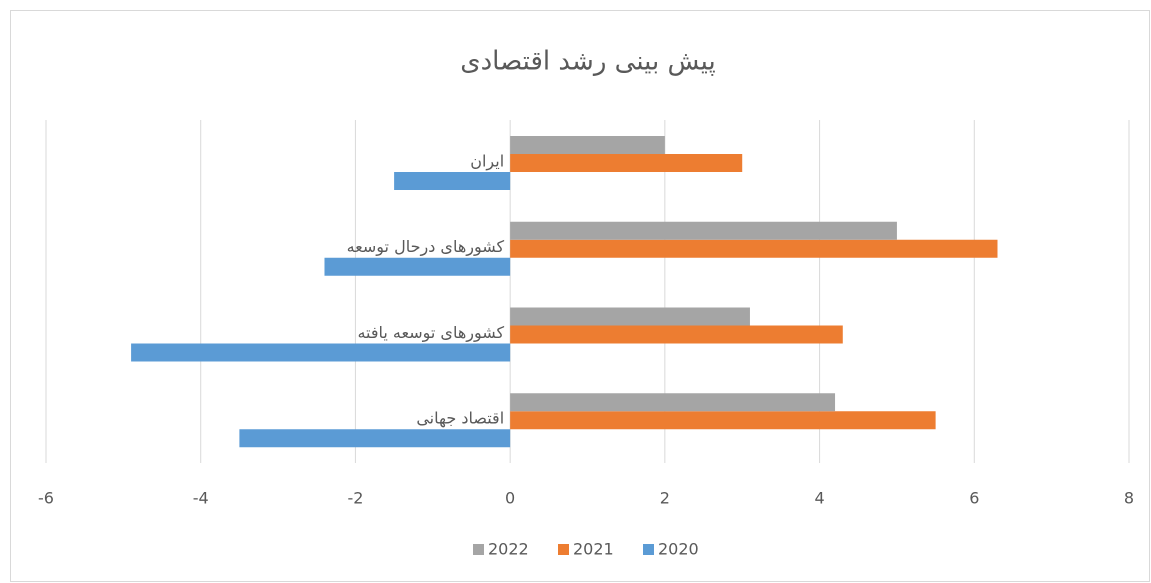  I want to click on x-tick-label: -4, so click(201, 498).